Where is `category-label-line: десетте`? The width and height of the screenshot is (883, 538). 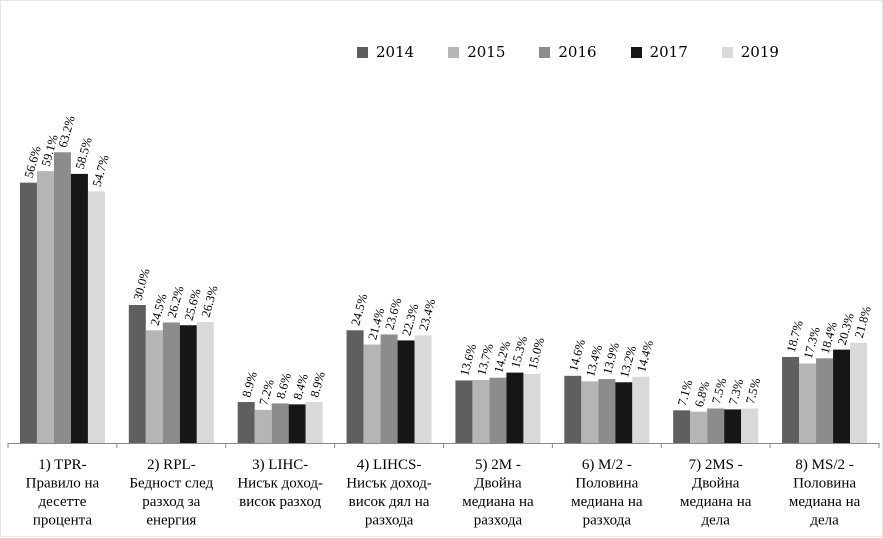
category-label-line: десетте is located at coordinates (62, 502).